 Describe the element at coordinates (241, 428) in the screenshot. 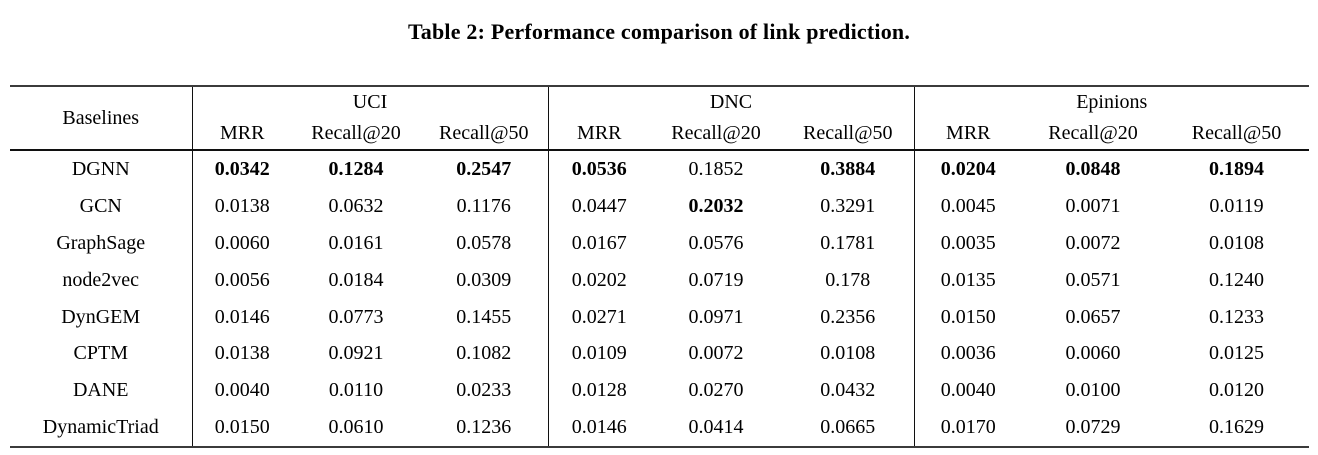

I see `metric-value: 0.0150` at that location.